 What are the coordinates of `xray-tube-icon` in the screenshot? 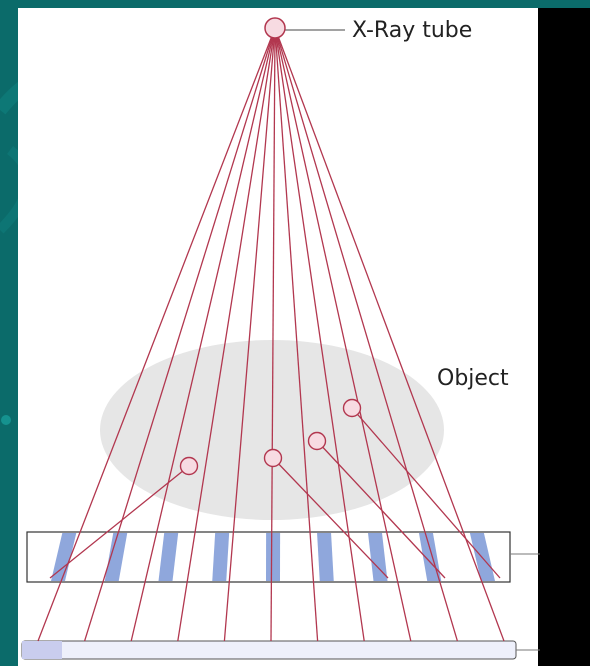 It's located at (275, 28).